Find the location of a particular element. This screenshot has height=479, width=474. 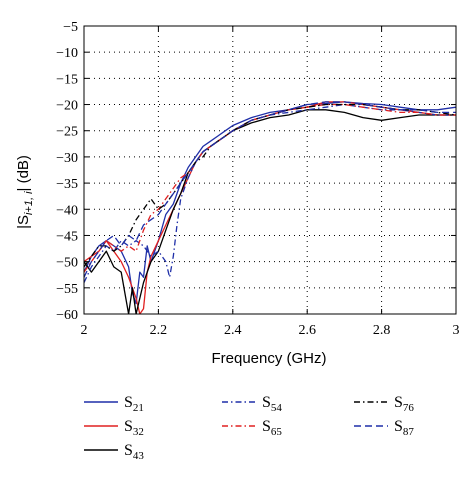

x-axis-label: Frequency (GHz) is located at coordinates (268, 358).